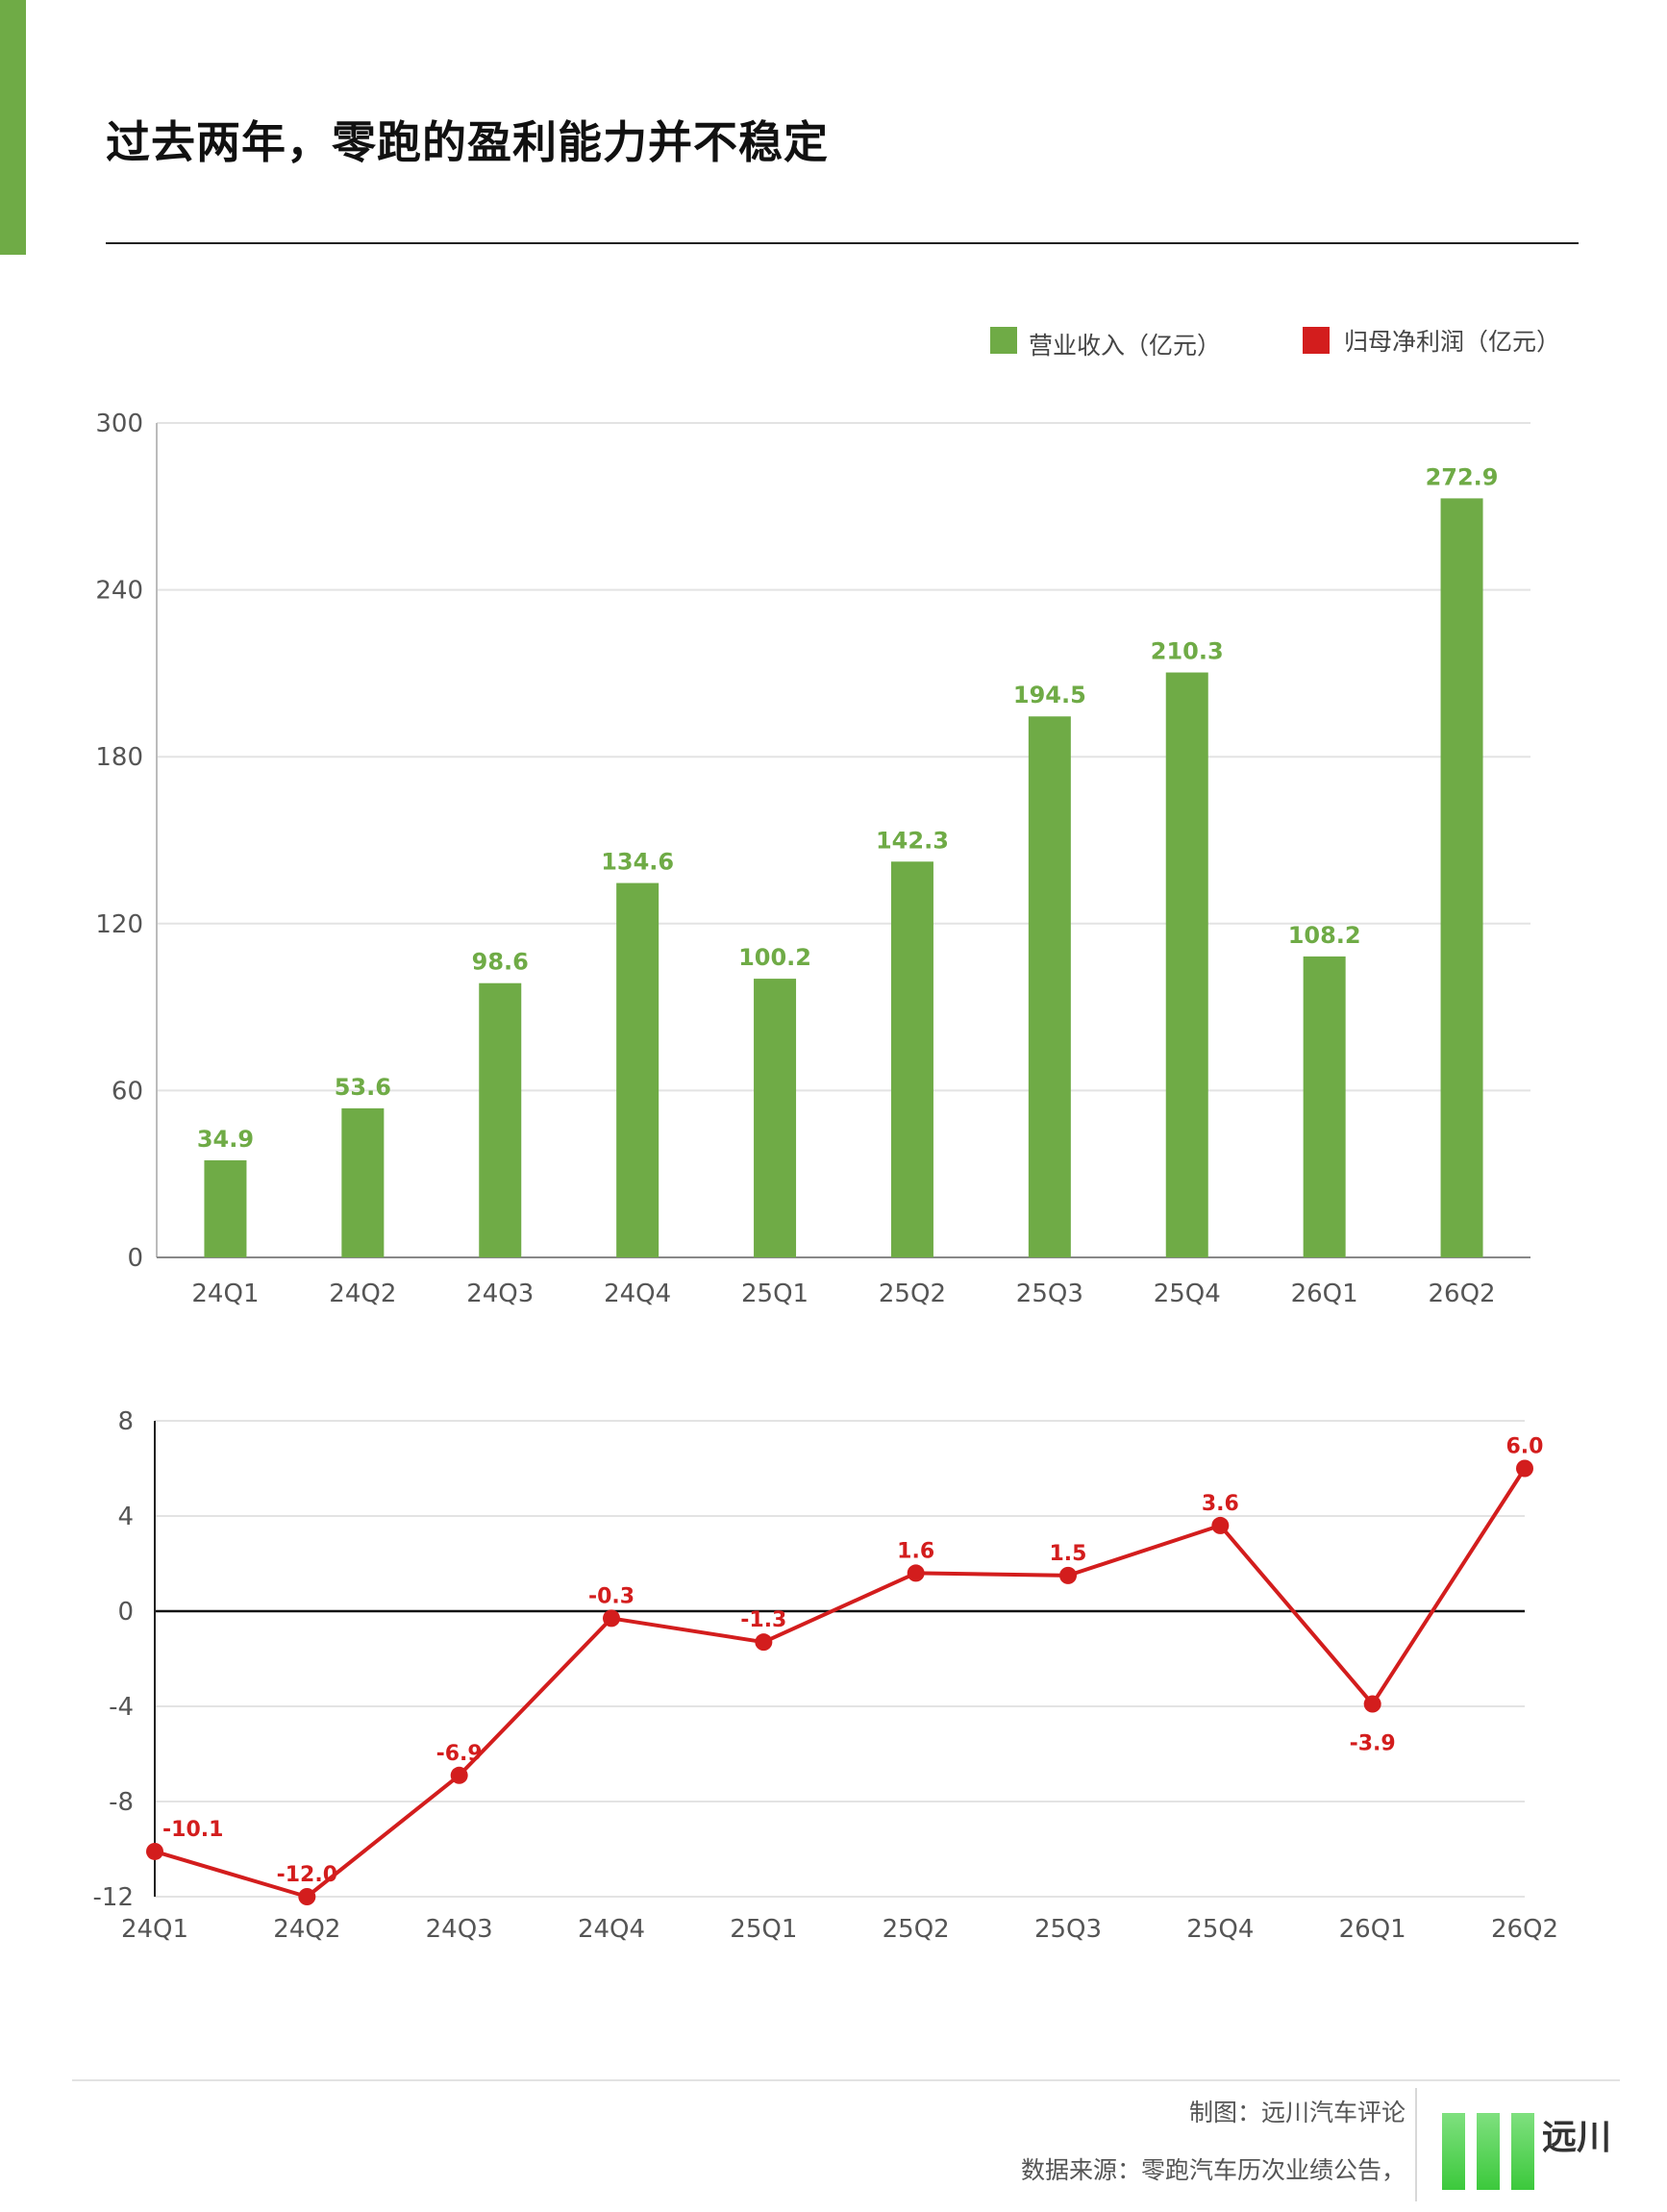 This screenshot has width=1667, height=2212. What do you see at coordinates (775, 1294) in the screenshot?
I see `bar-x-tick-label: 25Q1` at bounding box center [775, 1294].